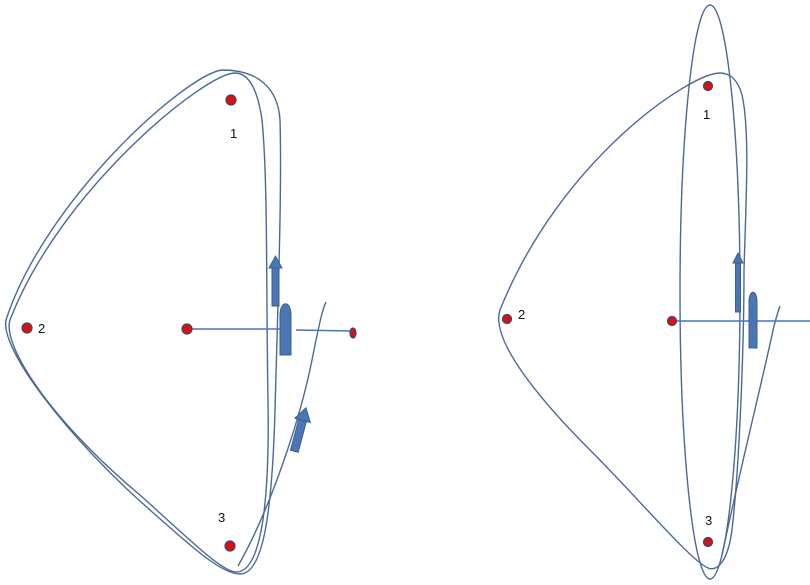  What do you see at coordinates (27, 328) in the screenshot?
I see `left-point-2-dot` at bounding box center [27, 328].